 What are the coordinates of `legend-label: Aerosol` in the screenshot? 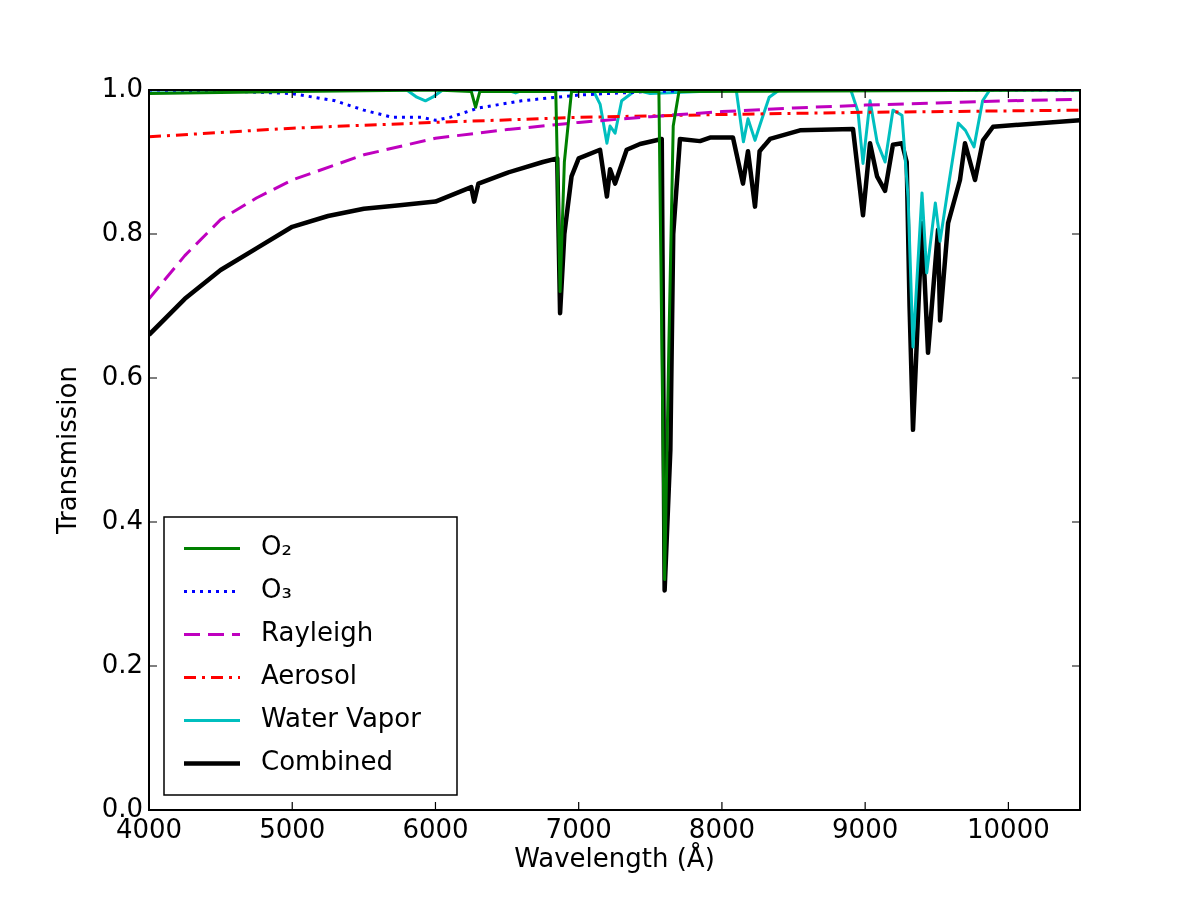 It's located at (309, 675).